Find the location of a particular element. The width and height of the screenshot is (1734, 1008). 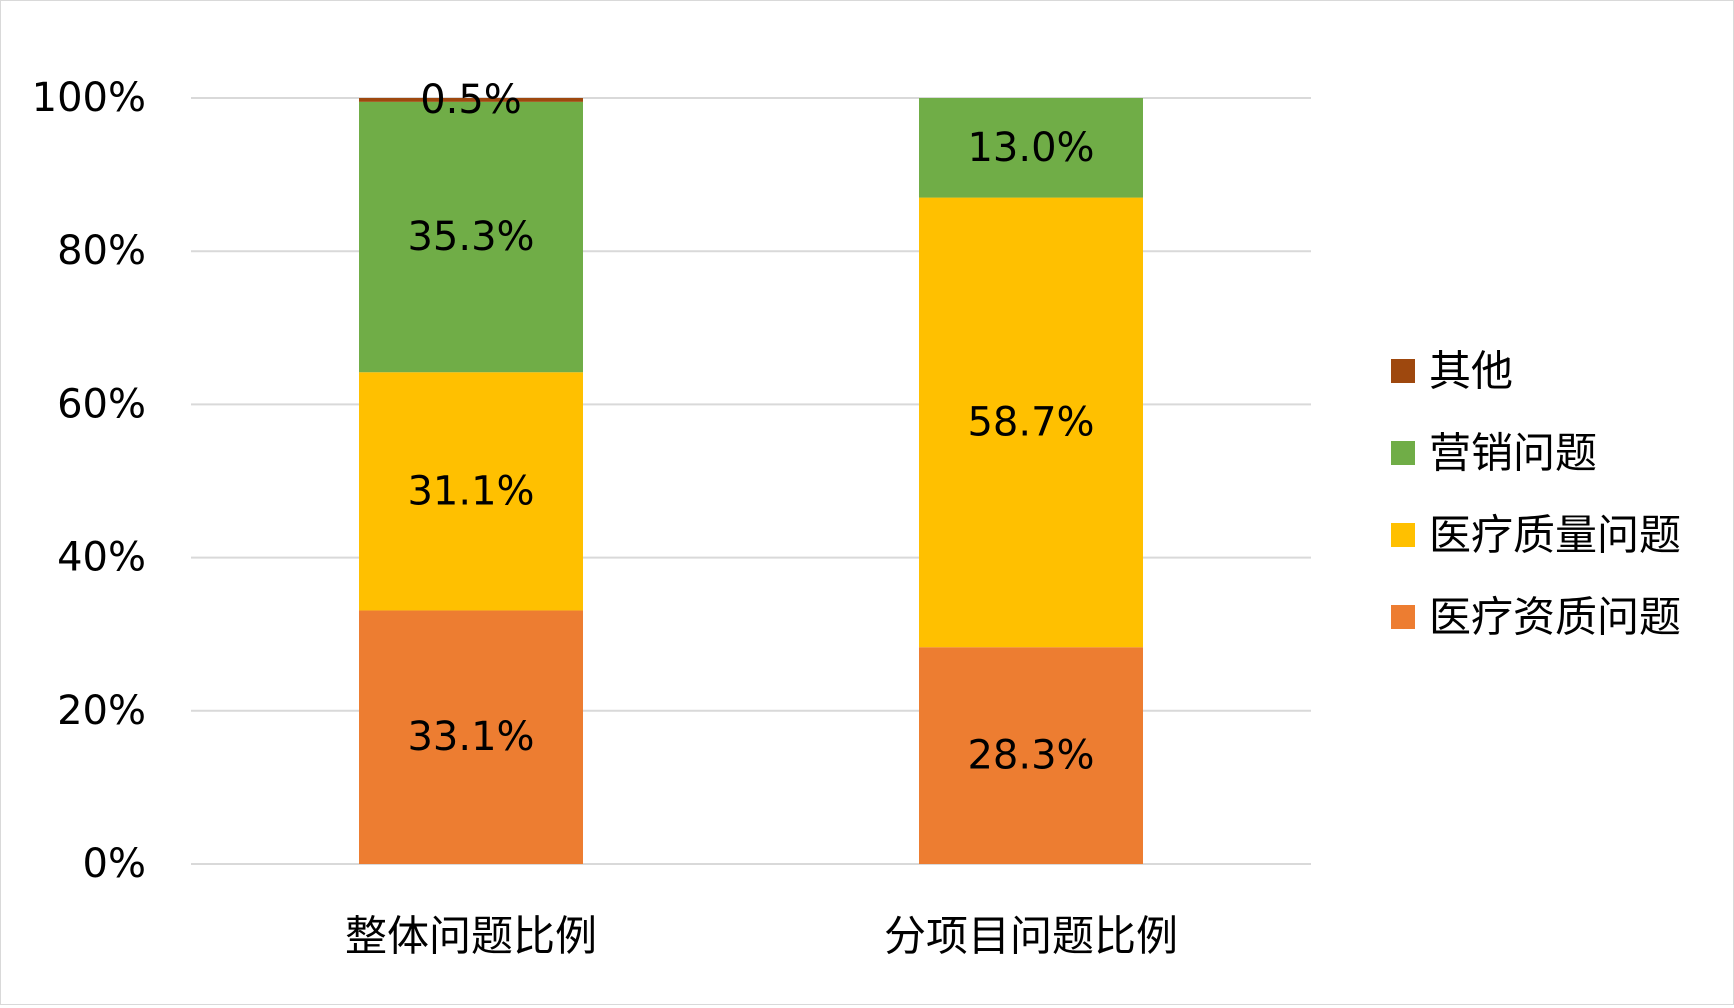

legend-item: 医疗质量问题 is located at coordinates (1536, 535).